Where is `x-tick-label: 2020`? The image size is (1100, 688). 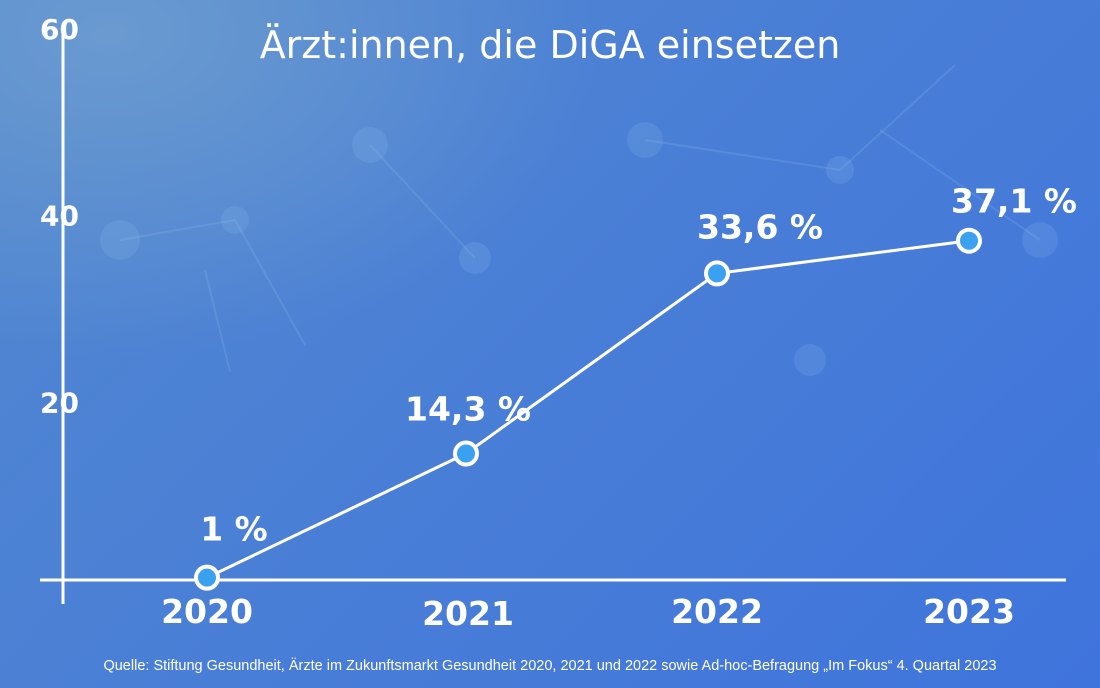 x-tick-label: 2020 is located at coordinates (207, 611).